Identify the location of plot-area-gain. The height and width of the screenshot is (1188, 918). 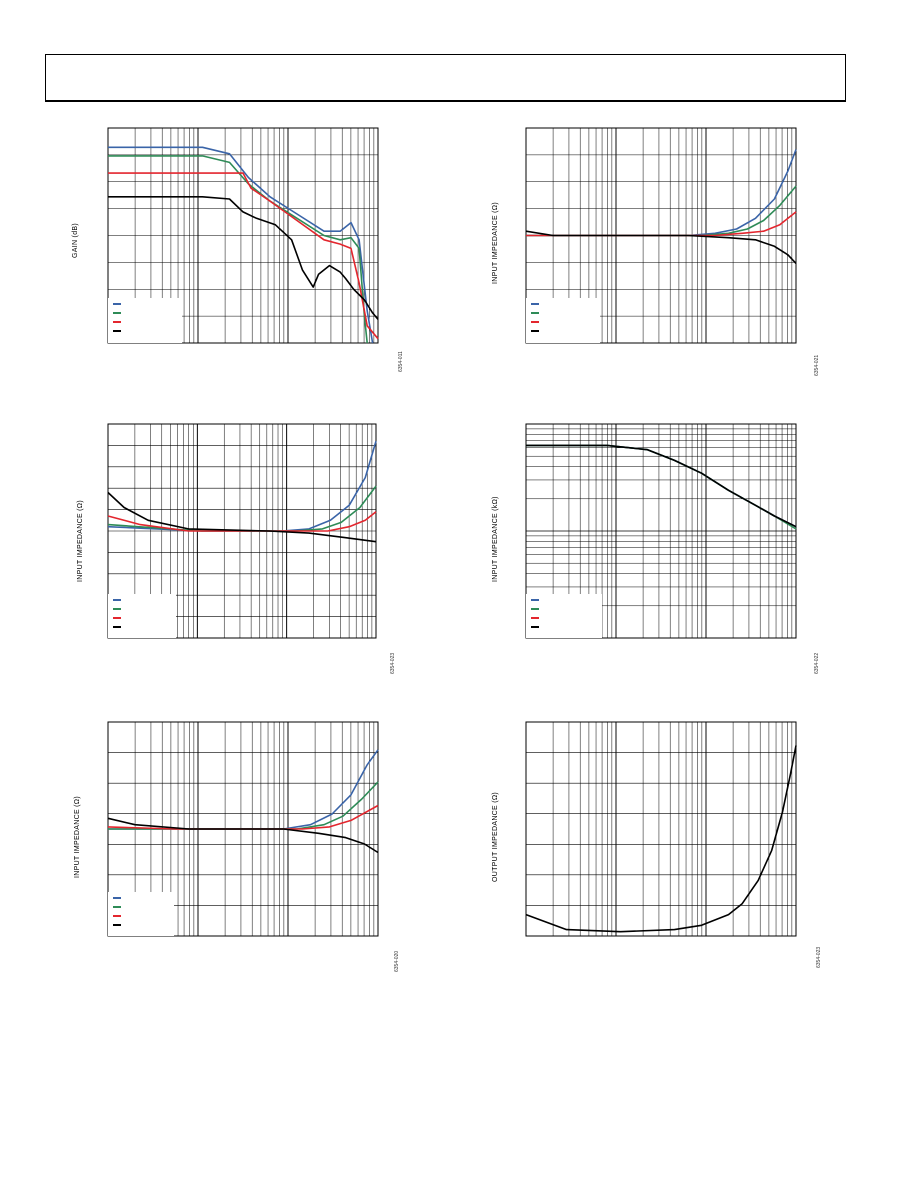
(243, 235).